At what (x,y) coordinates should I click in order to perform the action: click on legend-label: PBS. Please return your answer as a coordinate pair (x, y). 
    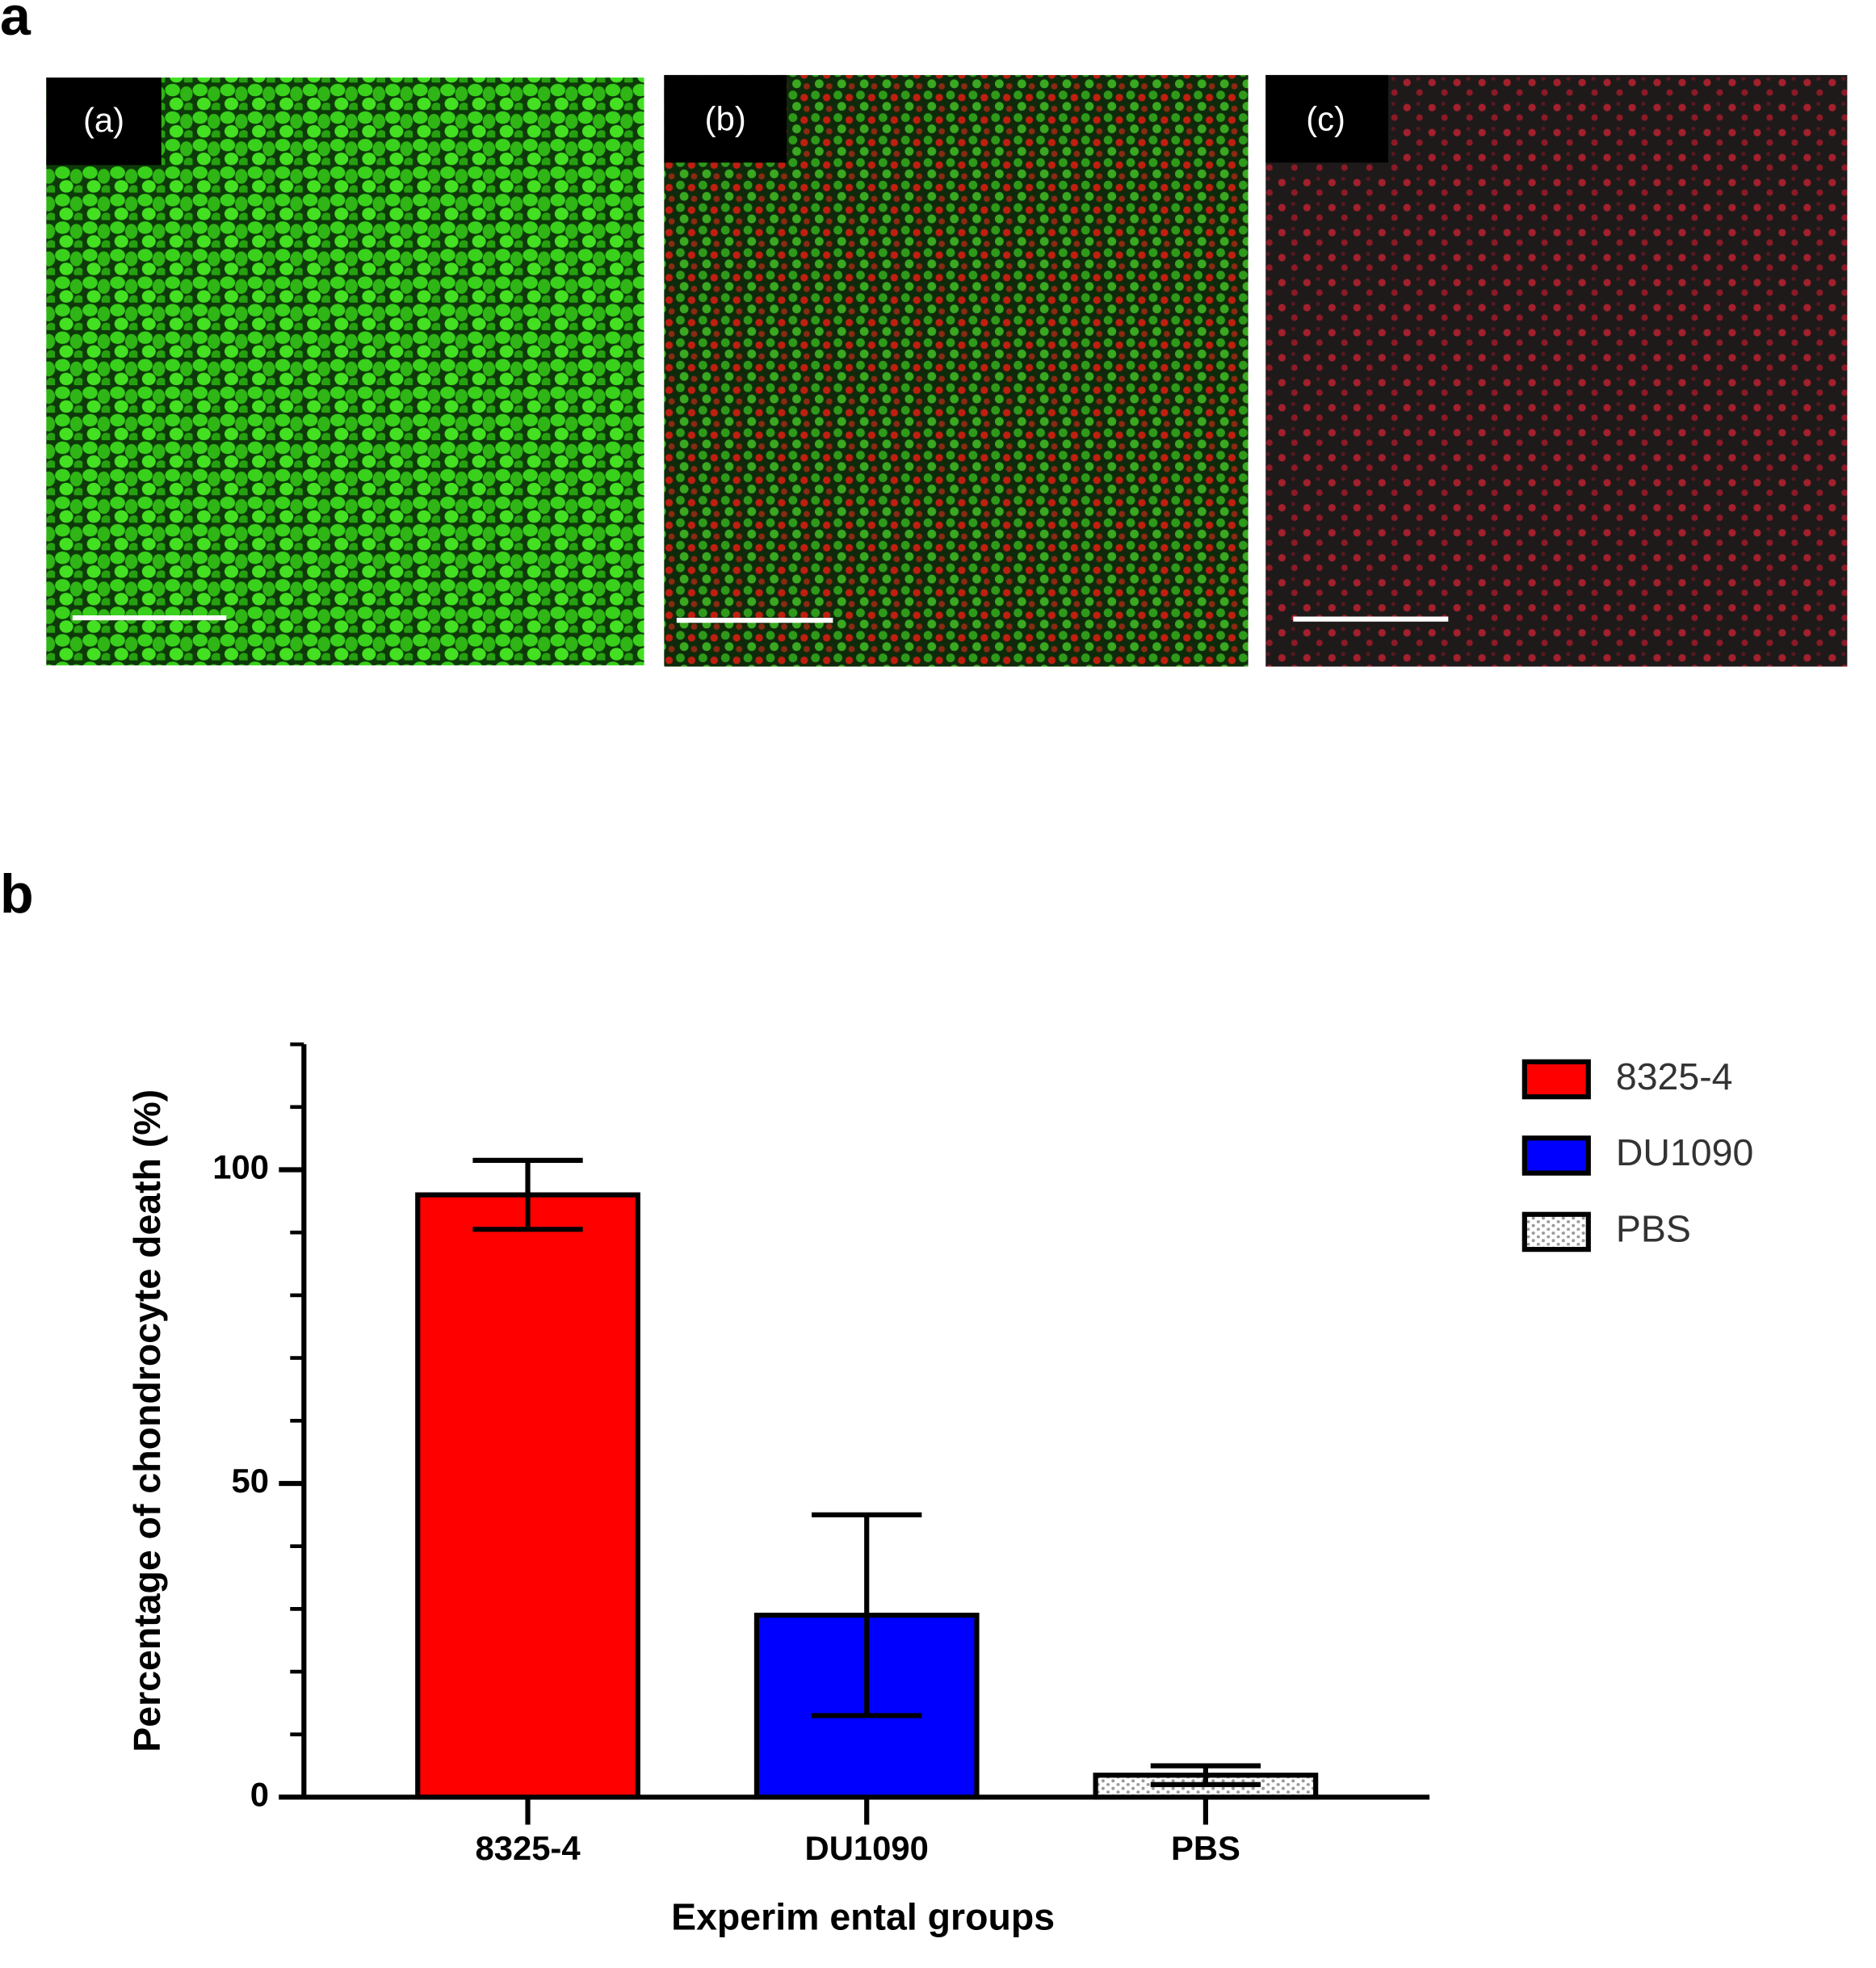
    Looking at the image, I should click on (1653, 1229).